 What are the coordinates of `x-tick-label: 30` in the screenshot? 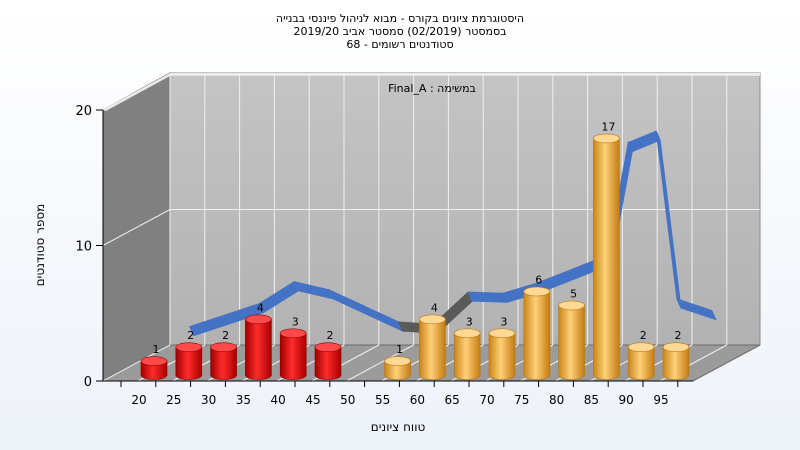 It's located at (208, 400).